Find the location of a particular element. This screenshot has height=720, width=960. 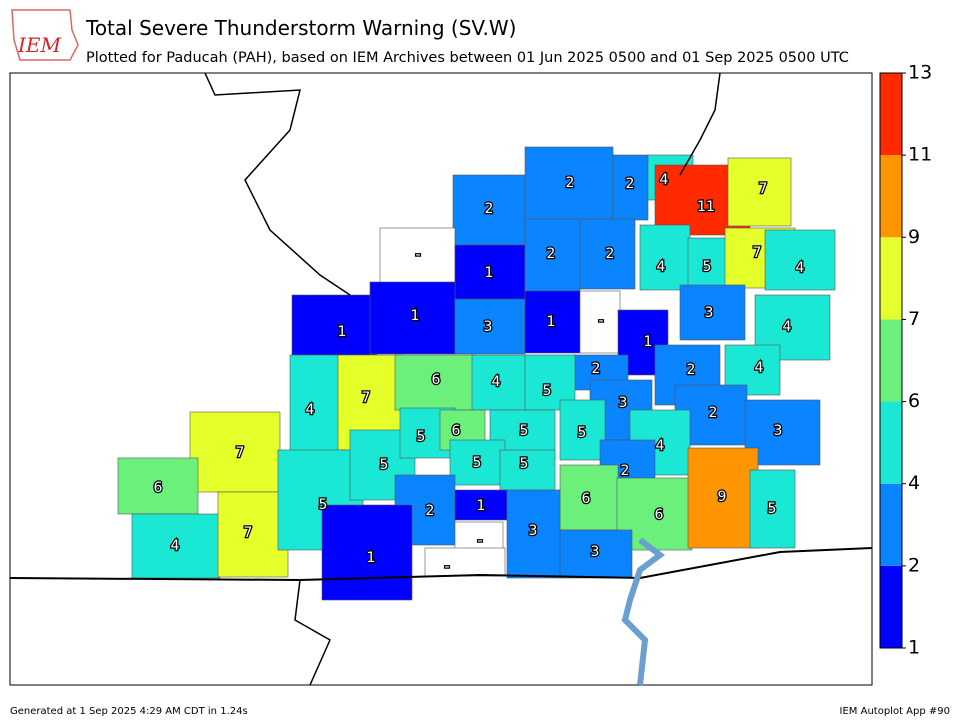

colorbar-tick-label: 13 is located at coordinates (920, 73).